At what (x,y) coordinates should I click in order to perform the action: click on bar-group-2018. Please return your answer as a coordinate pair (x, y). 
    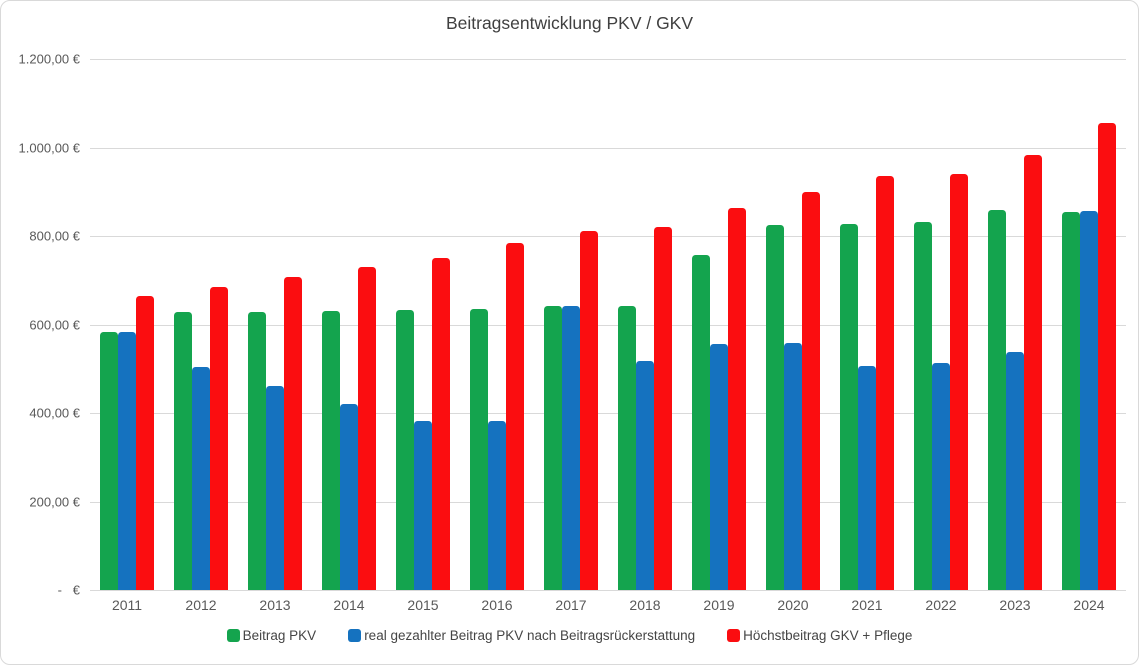
    Looking at the image, I should click on (645, 324).